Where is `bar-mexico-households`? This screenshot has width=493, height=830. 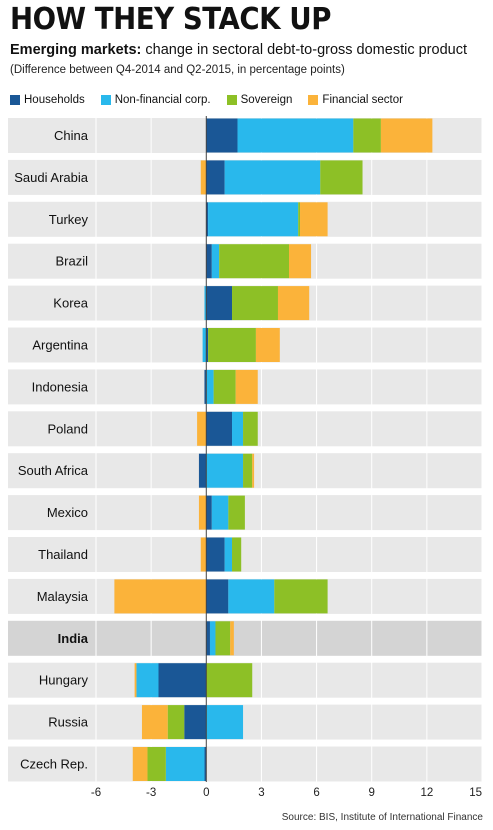 bar-mexico-households is located at coordinates (209, 512).